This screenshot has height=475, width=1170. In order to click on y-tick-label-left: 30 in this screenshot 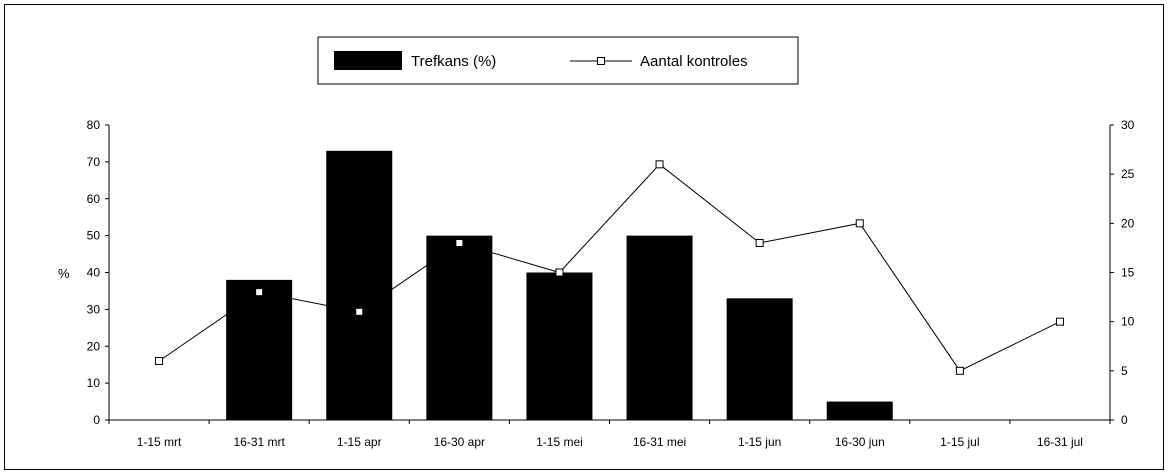, I will do `click(94, 309)`.